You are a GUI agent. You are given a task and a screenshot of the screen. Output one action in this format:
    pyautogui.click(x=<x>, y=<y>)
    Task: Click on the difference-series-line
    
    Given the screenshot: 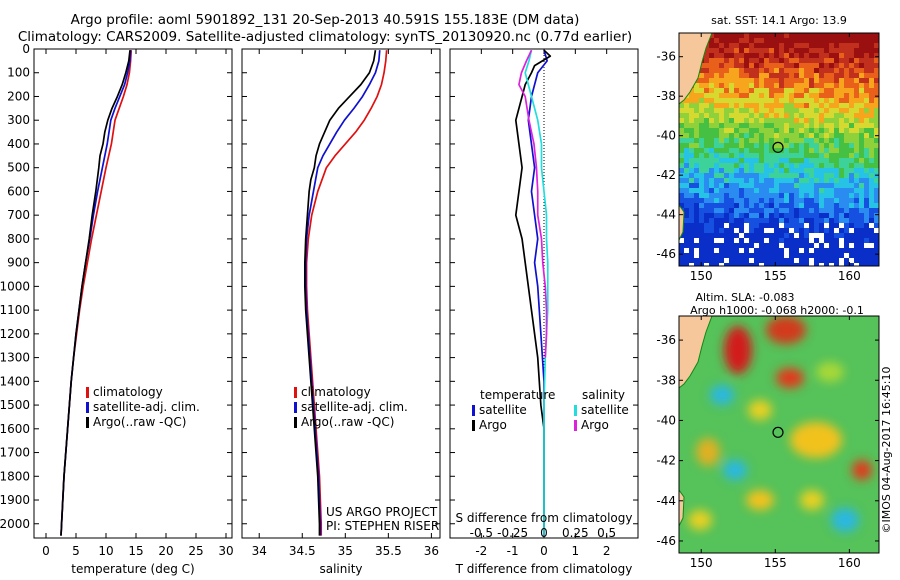 What is the action you would take?
    pyautogui.click(x=533, y=203)
    